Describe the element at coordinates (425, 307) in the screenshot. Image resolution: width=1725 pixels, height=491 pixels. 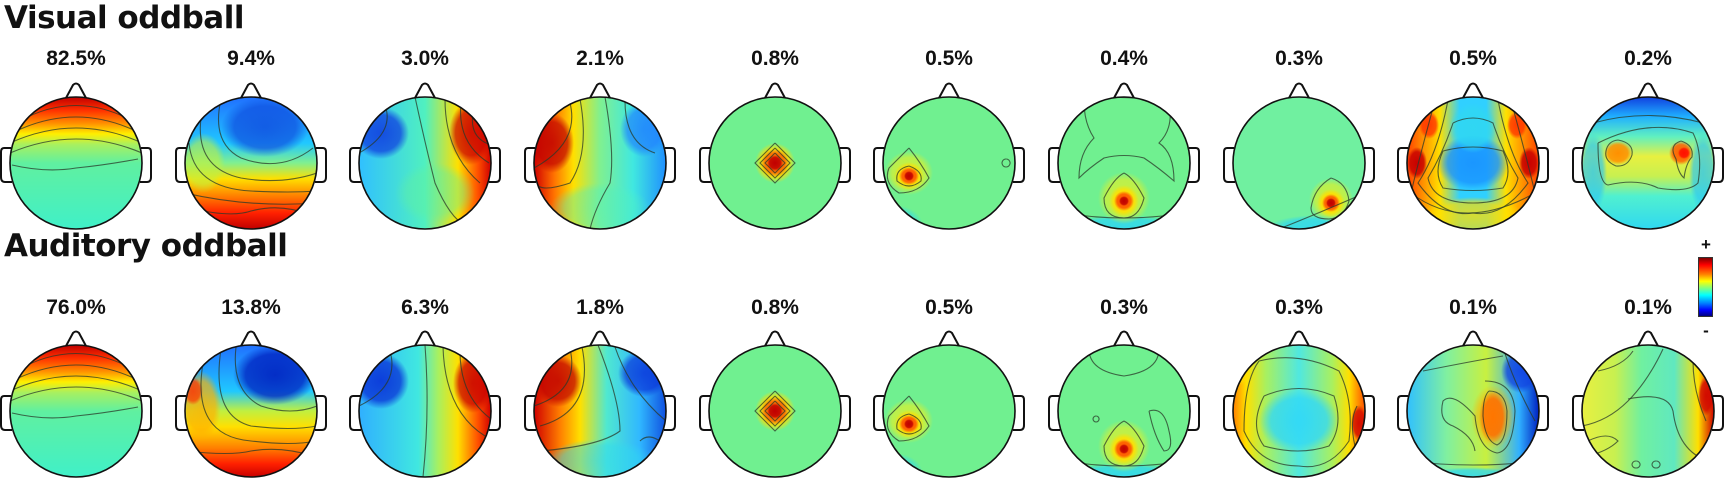
I see `variance-label: 6.3%` at that location.